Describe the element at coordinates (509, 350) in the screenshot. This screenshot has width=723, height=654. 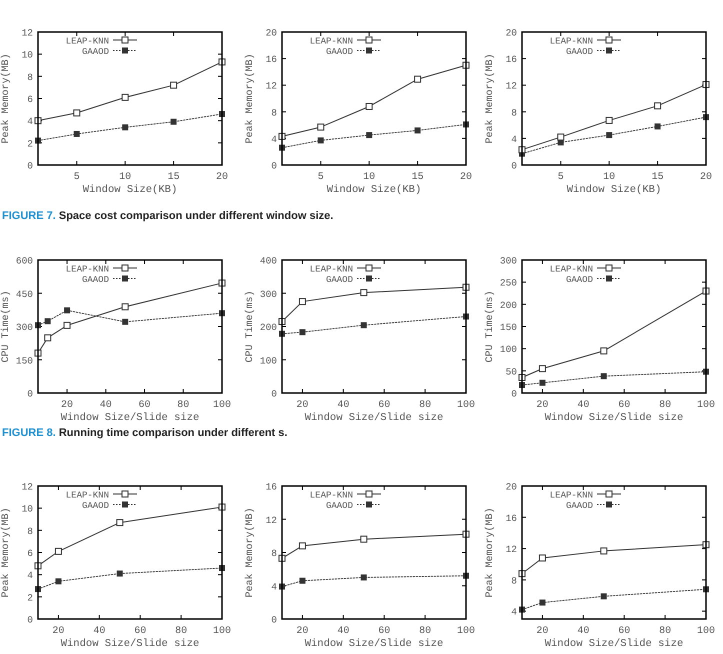
I see `y-tick-label: 100` at that location.